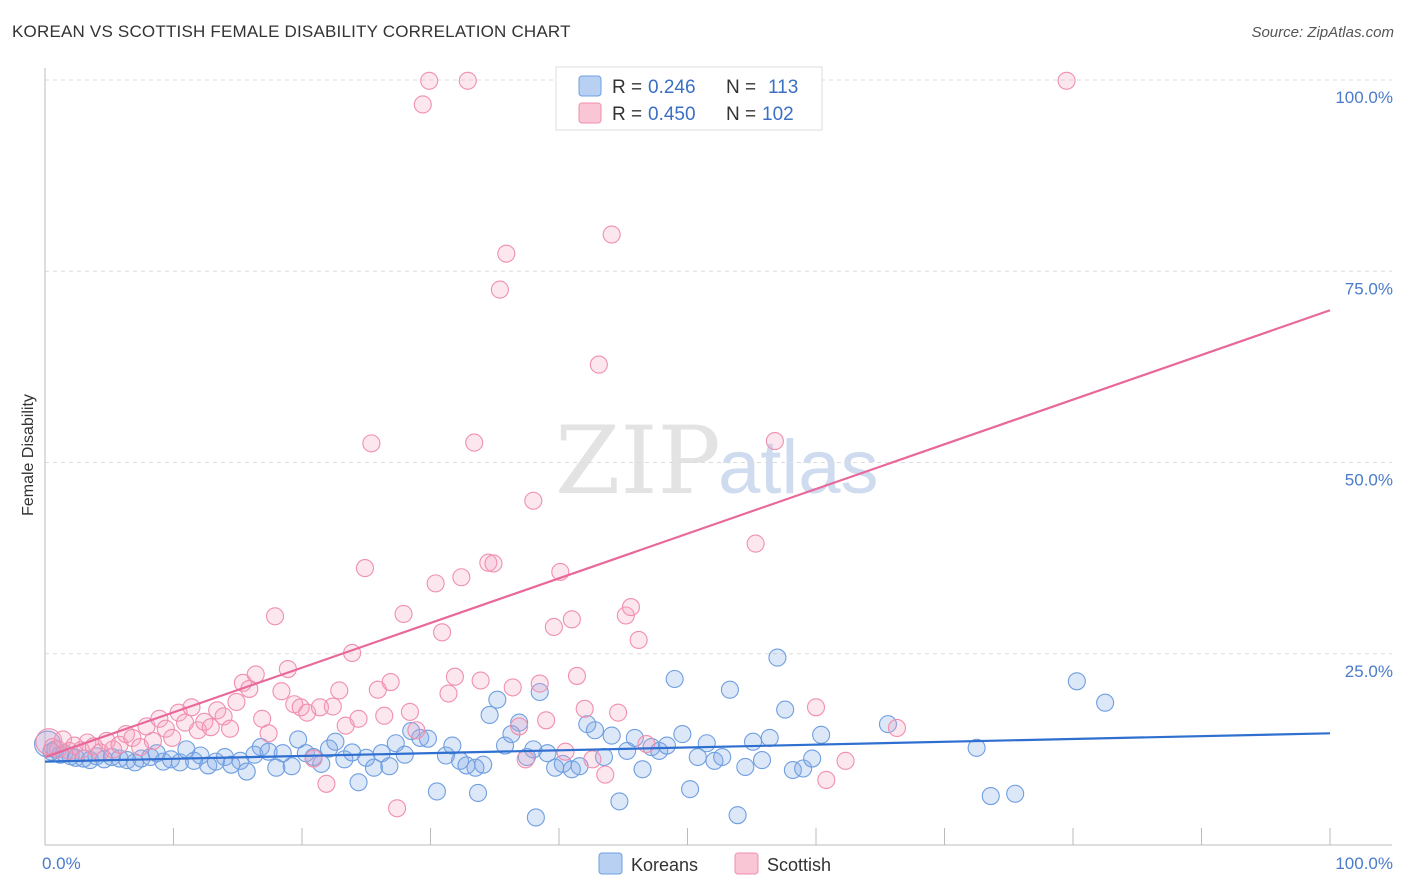  I want to click on watermark-zip: ZIP, so click(638, 461).